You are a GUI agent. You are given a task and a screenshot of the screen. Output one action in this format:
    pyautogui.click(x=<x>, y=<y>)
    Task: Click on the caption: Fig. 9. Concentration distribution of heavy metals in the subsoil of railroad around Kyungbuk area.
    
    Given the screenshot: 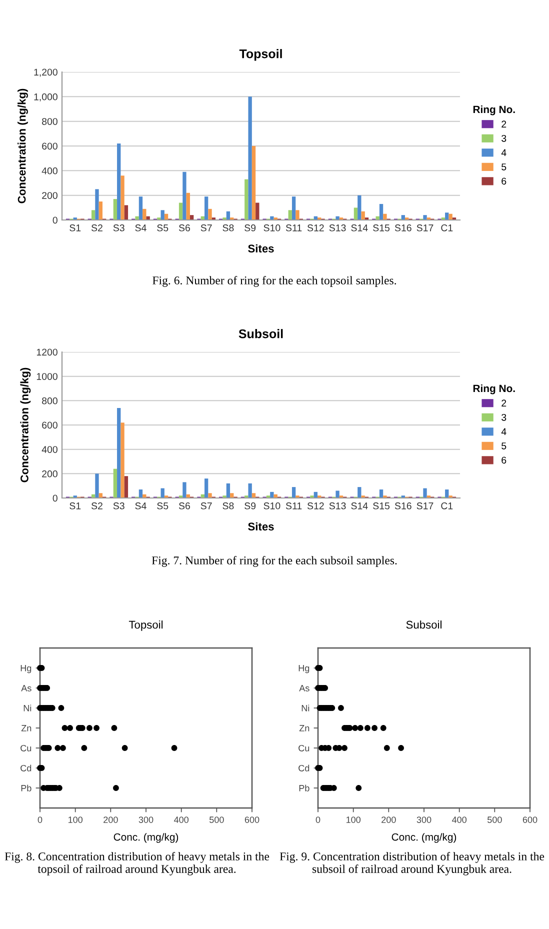 What is the action you would take?
    pyautogui.click(x=412, y=864)
    